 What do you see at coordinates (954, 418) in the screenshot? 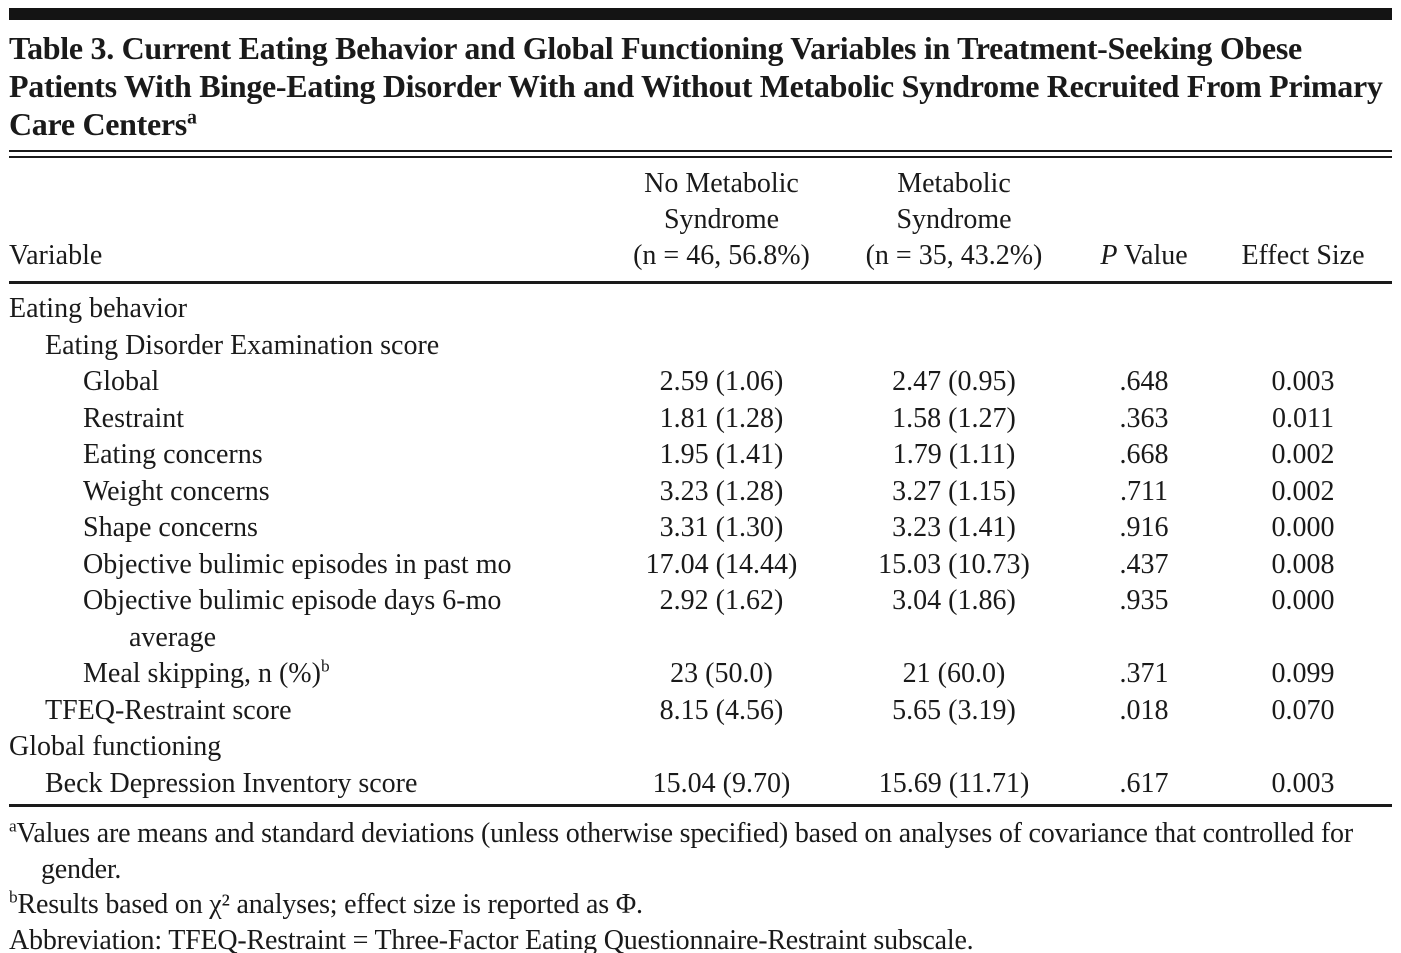
I see `value-metabolic-syndrome: 1.58 (1.27)` at bounding box center [954, 418].